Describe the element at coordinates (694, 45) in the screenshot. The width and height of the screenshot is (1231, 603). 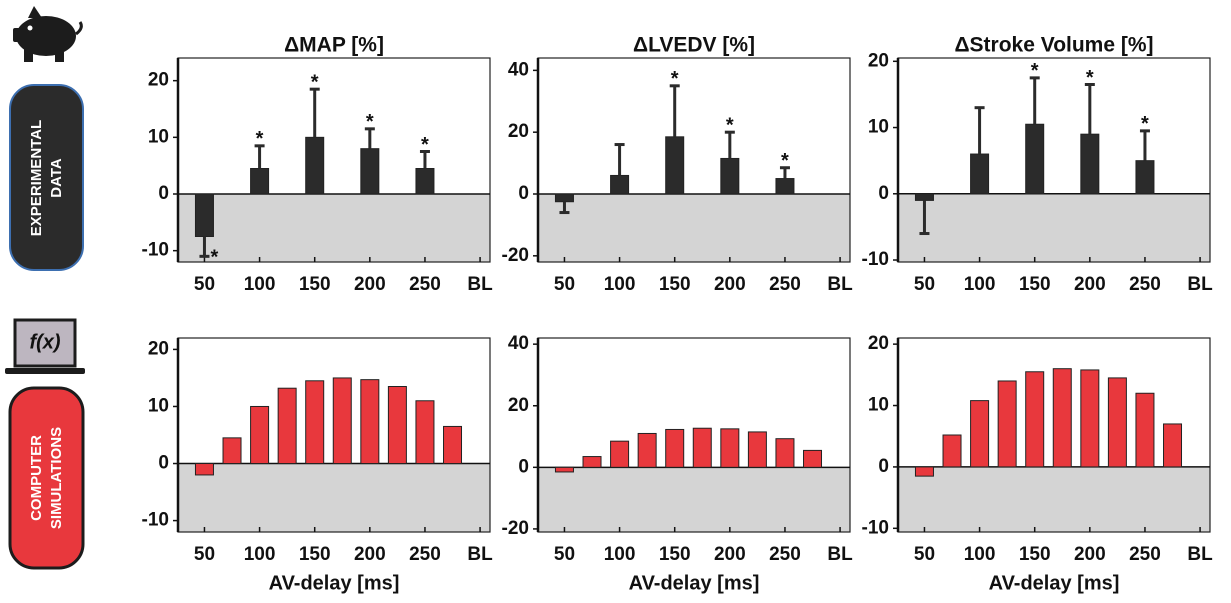
I see `chart-title: ΔLVEDV [%]` at that location.